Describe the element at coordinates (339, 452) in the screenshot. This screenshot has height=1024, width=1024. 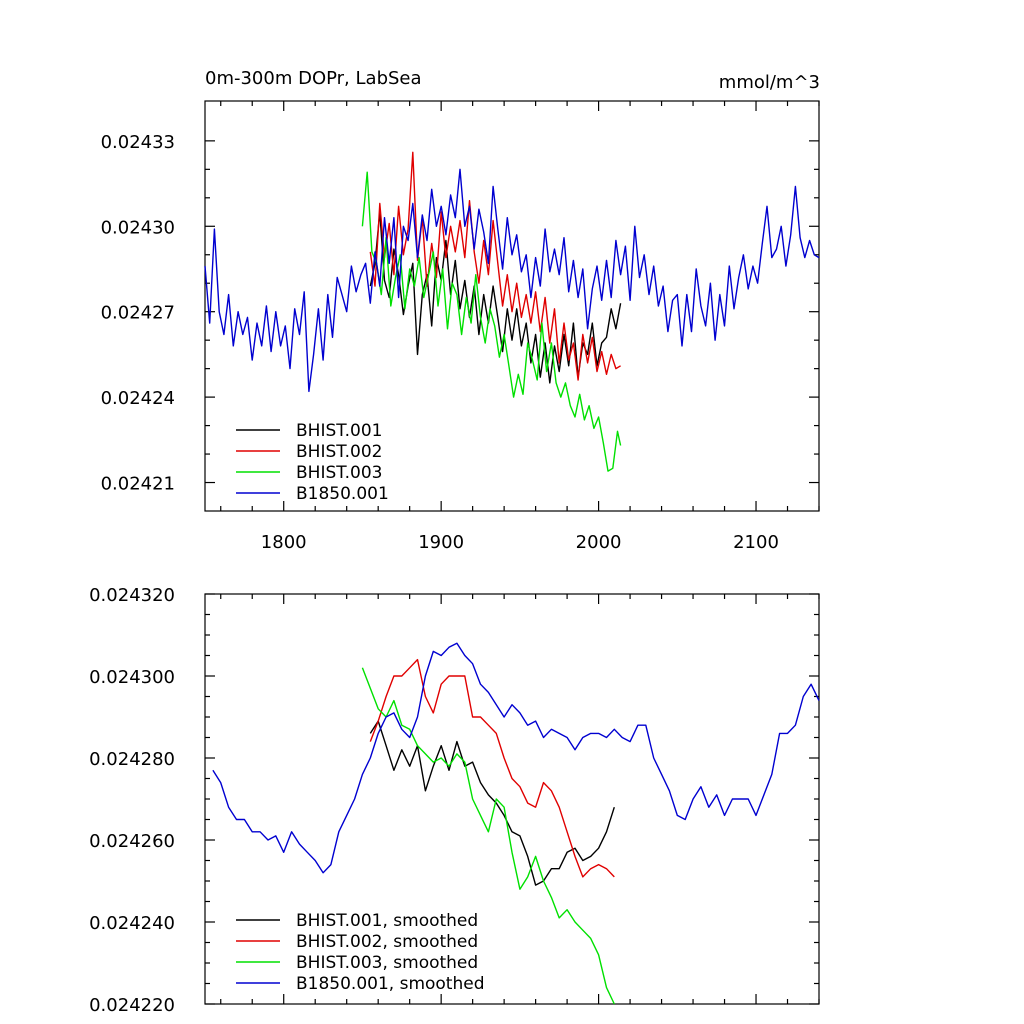
I see `legend-label: BHIST.002` at that location.